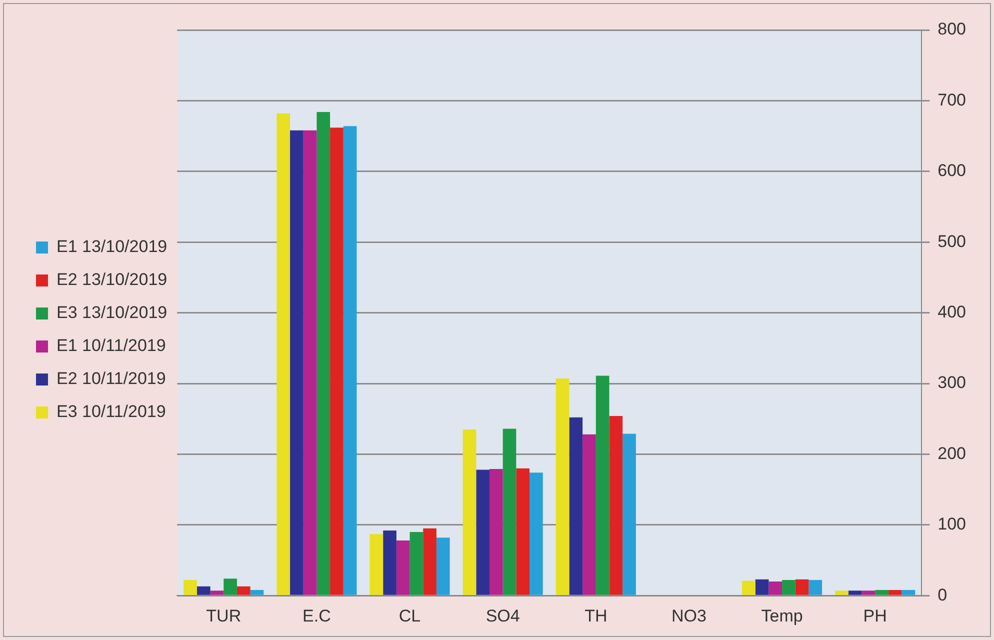 The image size is (994, 640). What do you see at coordinates (503, 616) in the screenshot?
I see `x-tick-label: SO4` at bounding box center [503, 616].